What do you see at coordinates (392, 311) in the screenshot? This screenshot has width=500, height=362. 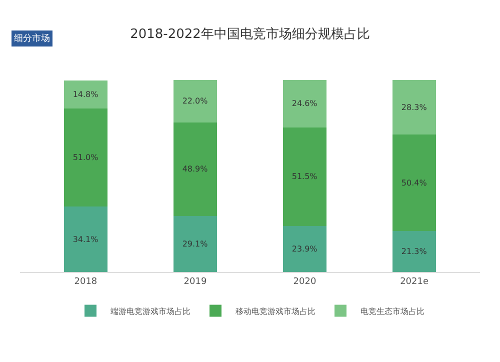 I see `legend-label: 电竞生态市场占比` at bounding box center [392, 311].